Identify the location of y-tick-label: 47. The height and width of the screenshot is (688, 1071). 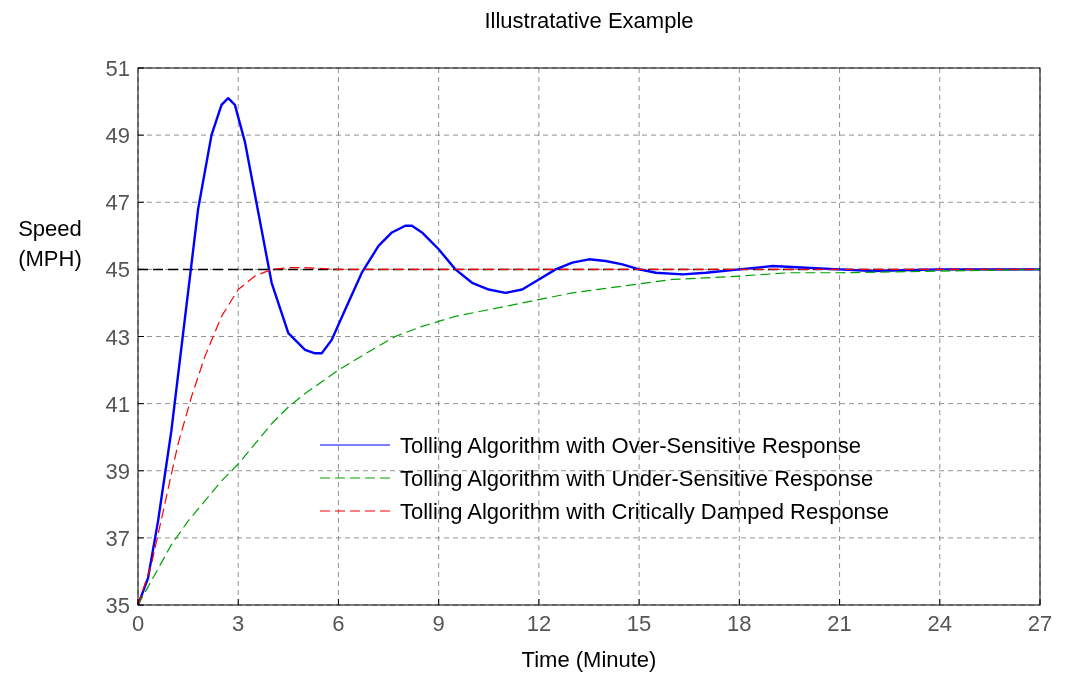
(117, 203).